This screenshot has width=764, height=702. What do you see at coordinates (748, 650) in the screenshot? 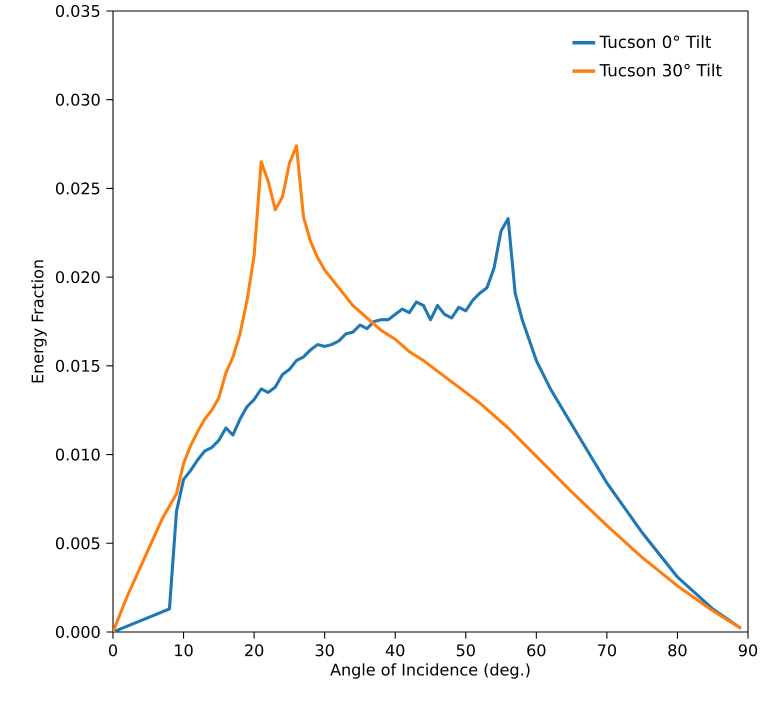
I see `x-tick-label: 90` at bounding box center [748, 650].